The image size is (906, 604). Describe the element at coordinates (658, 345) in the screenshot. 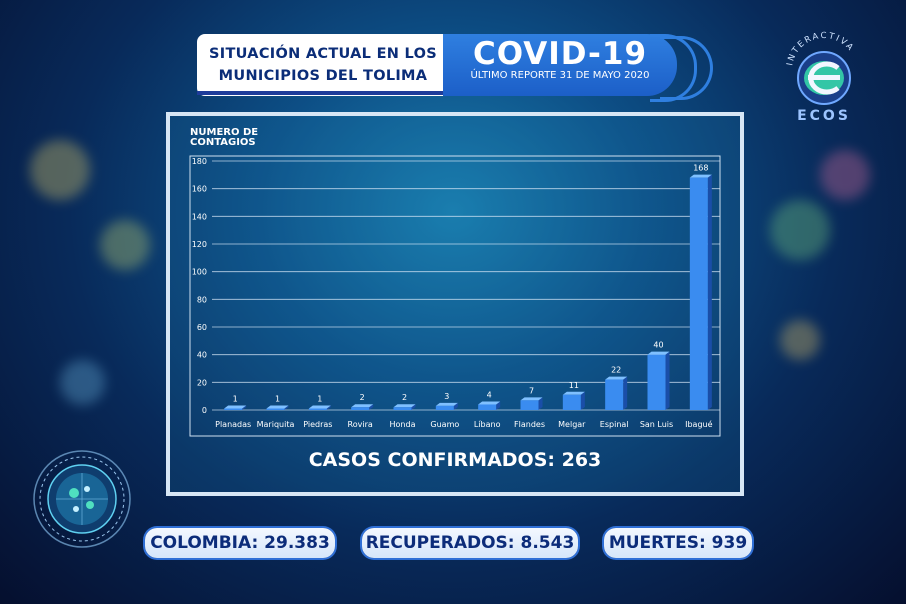

I see `data-label: 40` at that location.